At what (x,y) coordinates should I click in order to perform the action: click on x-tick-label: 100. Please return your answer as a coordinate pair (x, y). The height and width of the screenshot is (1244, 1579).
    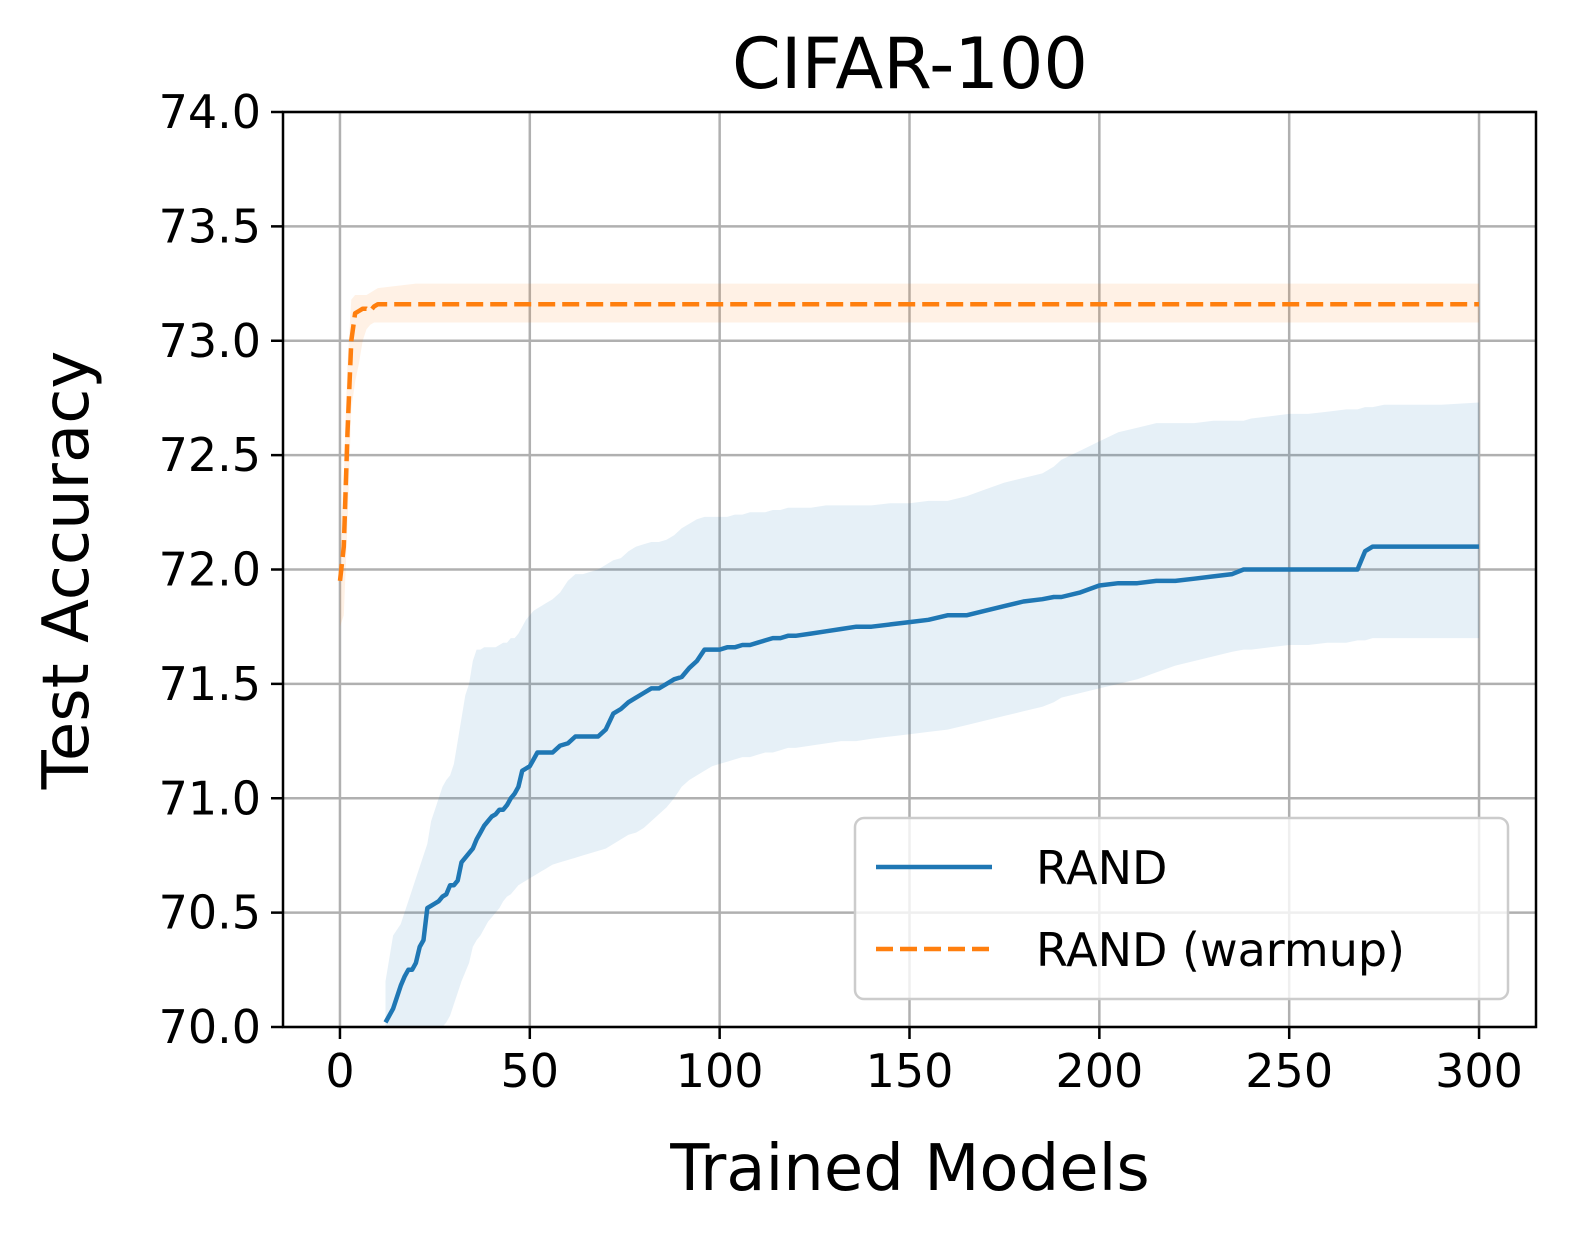
    Looking at the image, I should click on (720, 1071).